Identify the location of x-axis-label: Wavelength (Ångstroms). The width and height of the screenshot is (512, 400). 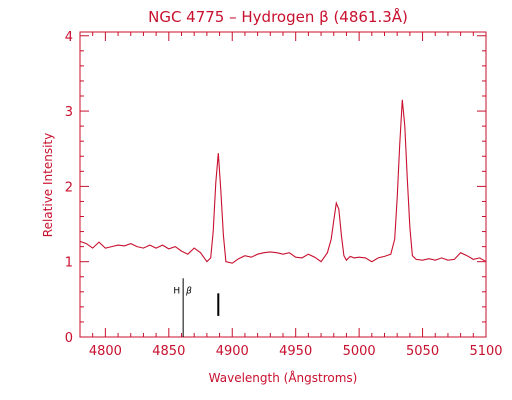
(283, 377).